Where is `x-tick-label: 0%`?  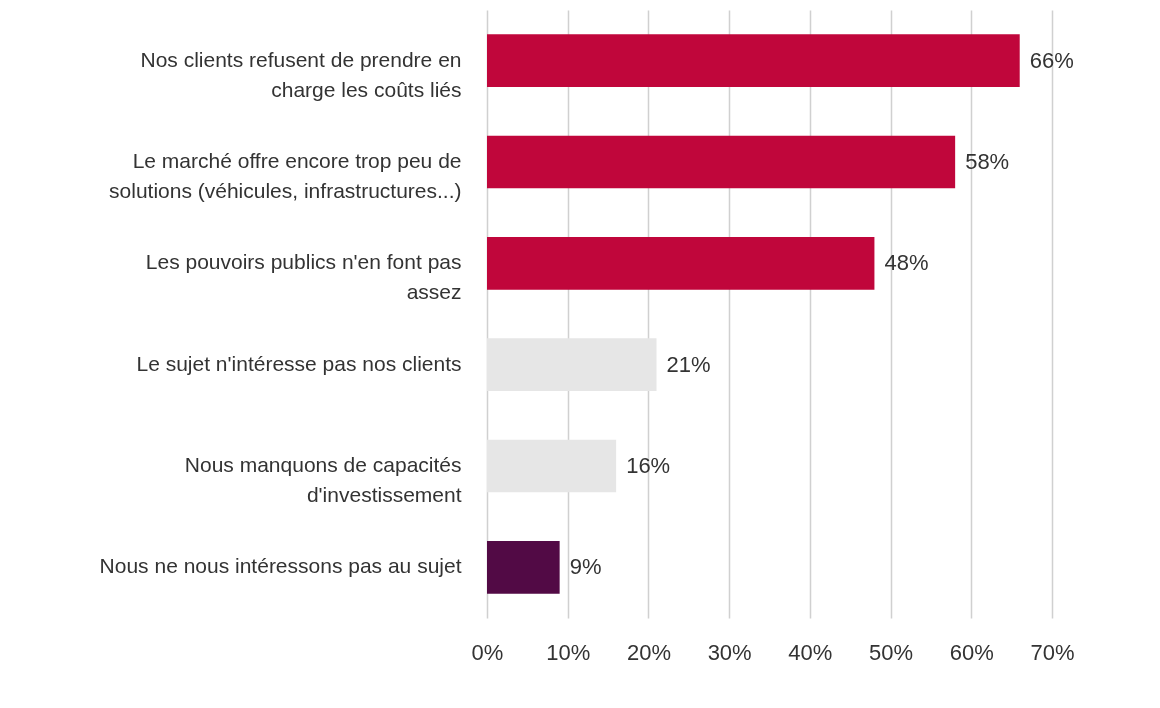 x-tick-label: 0% is located at coordinates (487, 652).